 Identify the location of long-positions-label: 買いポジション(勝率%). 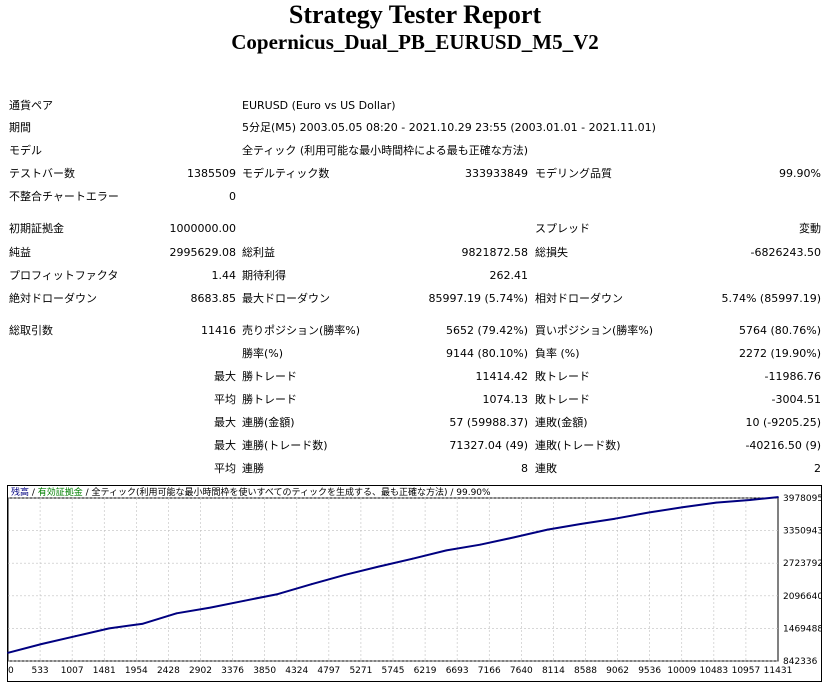
(594, 330).